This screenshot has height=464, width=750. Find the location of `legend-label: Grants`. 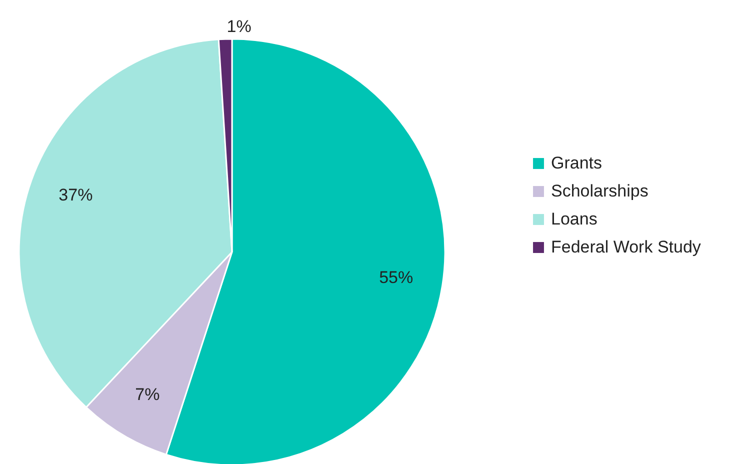

legend-label: Grants is located at coordinates (576, 163).